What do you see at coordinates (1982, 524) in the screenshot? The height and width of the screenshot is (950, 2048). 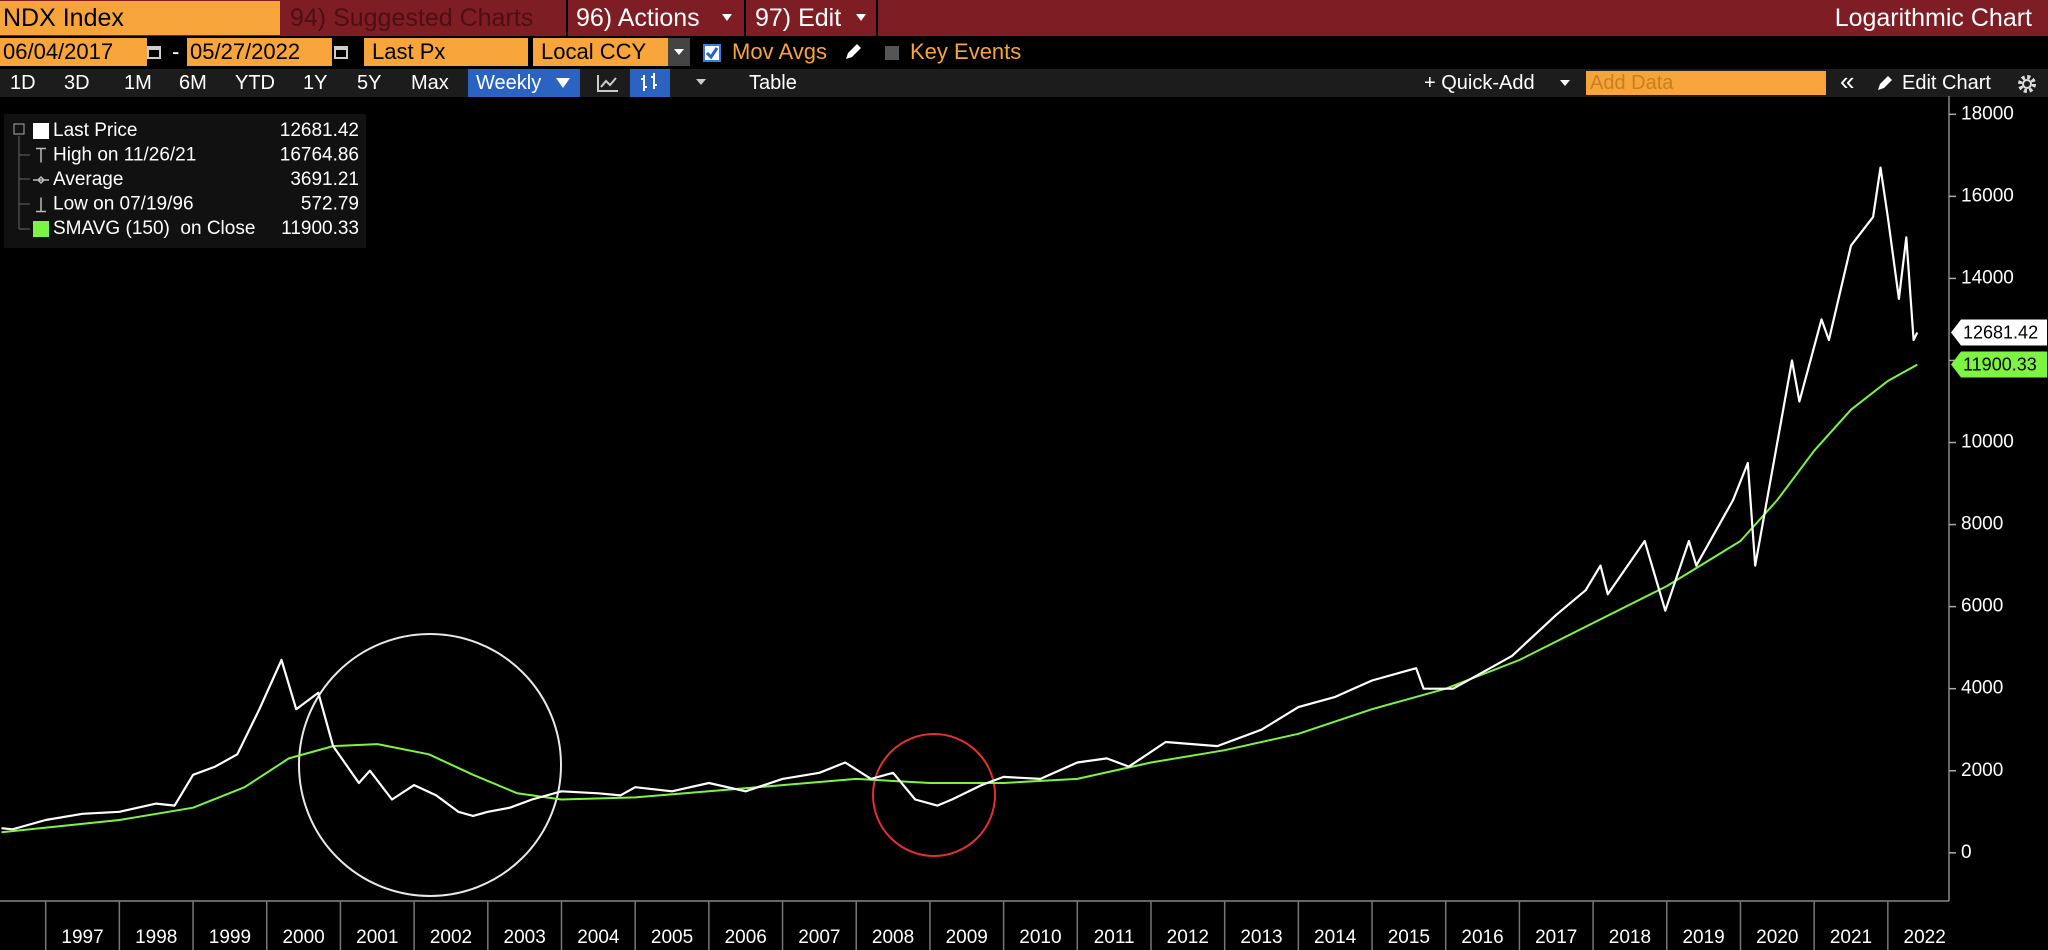 I see `y-tick-label: 8000` at bounding box center [1982, 524].